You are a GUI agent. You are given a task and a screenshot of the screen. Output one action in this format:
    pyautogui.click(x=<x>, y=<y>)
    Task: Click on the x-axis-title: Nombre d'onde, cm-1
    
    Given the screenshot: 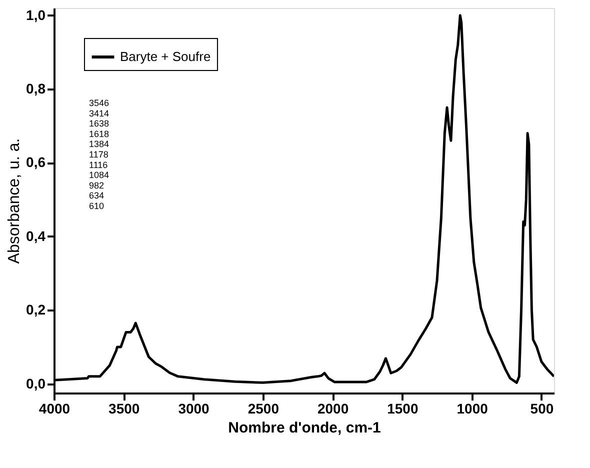 What is the action you would take?
    pyautogui.click(x=304, y=428)
    